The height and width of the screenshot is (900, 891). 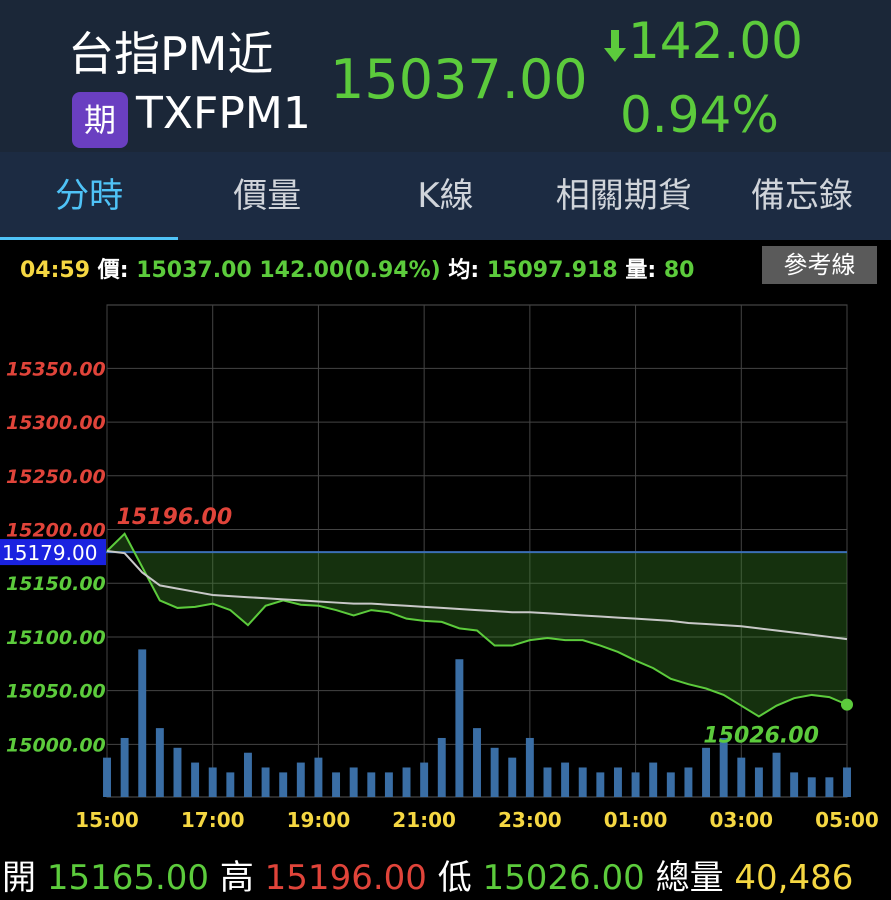 I want to click on x-tick-label: 01:00, so click(x=636, y=819).